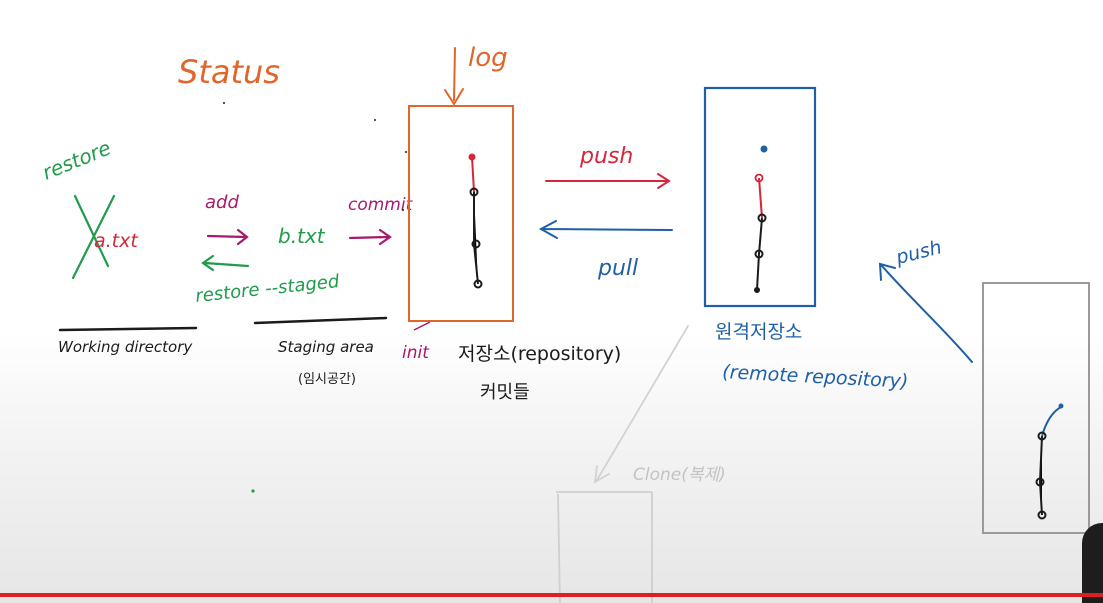 This screenshot has width=1103, height=603. Describe the element at coordinates (125, 347) in the screenshot. I see `working-directory-label: Working directory` at that location.